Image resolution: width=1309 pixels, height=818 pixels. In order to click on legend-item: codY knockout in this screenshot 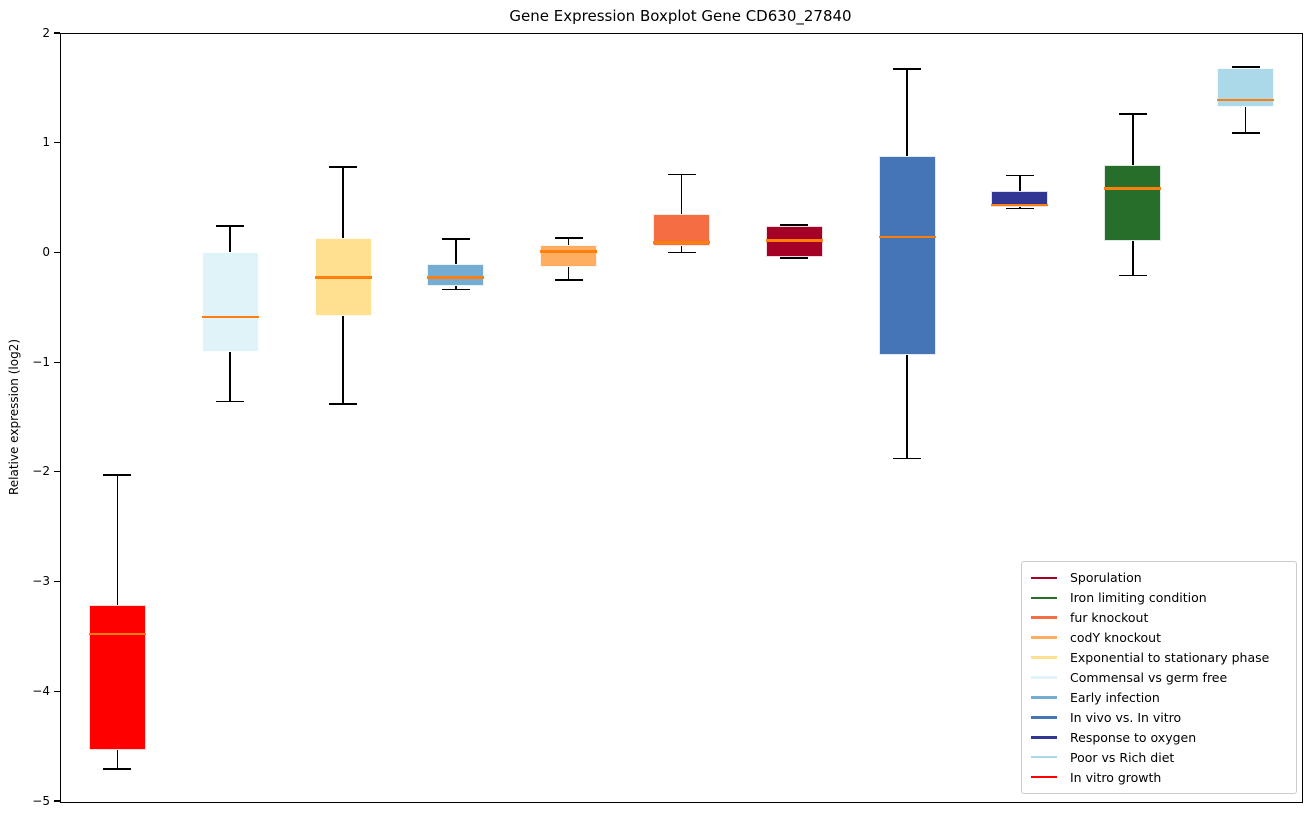, I will do `click(1159, 638)`.